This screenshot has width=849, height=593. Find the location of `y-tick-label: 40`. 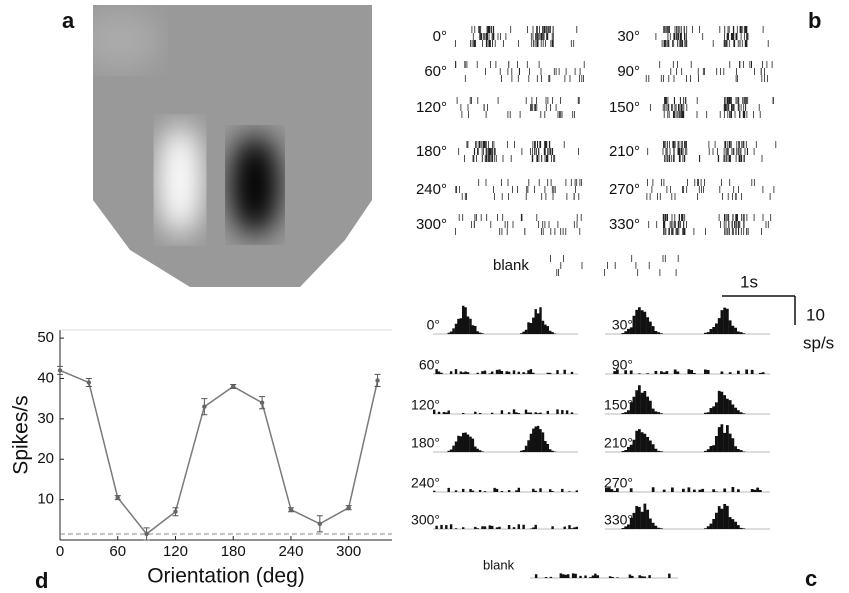

y-tick-label: 40 is located at coordinates (45, 377).